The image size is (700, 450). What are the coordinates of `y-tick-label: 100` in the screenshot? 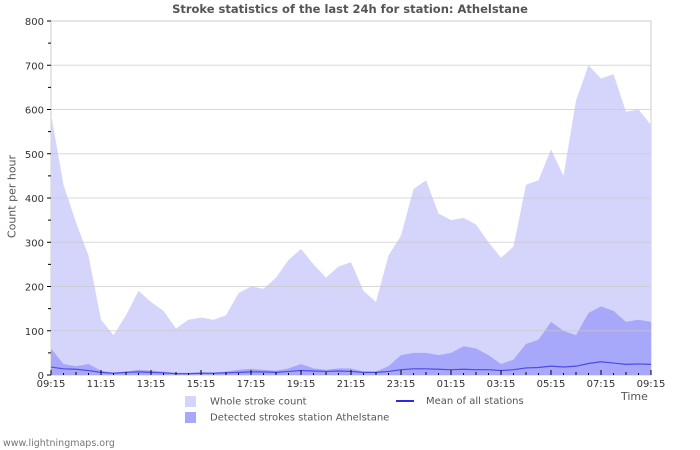 It's located at (34, 332).